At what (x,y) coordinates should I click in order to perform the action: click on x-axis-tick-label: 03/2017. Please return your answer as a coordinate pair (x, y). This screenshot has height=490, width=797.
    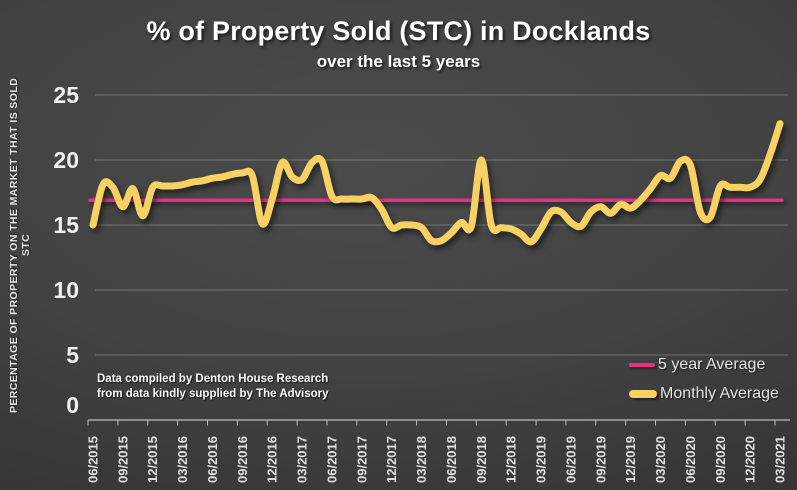
    Looking at the image, I should click on (302, 459).